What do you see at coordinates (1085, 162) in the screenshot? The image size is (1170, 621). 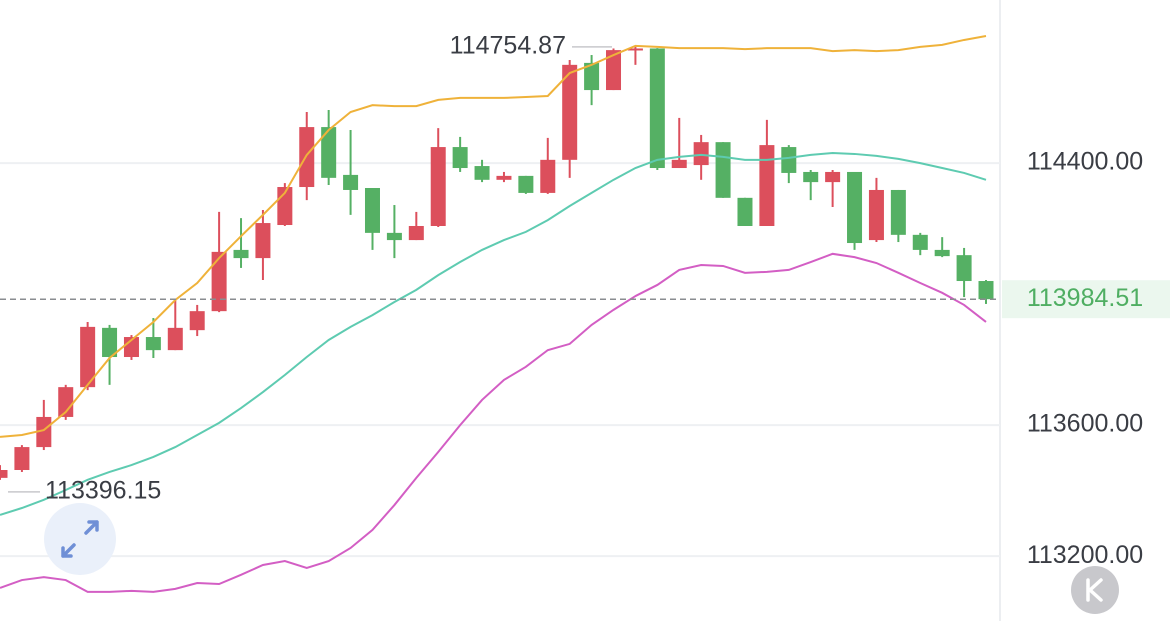 I see `y-tick-label: 114400.00` at bounding box center [1085, 162].